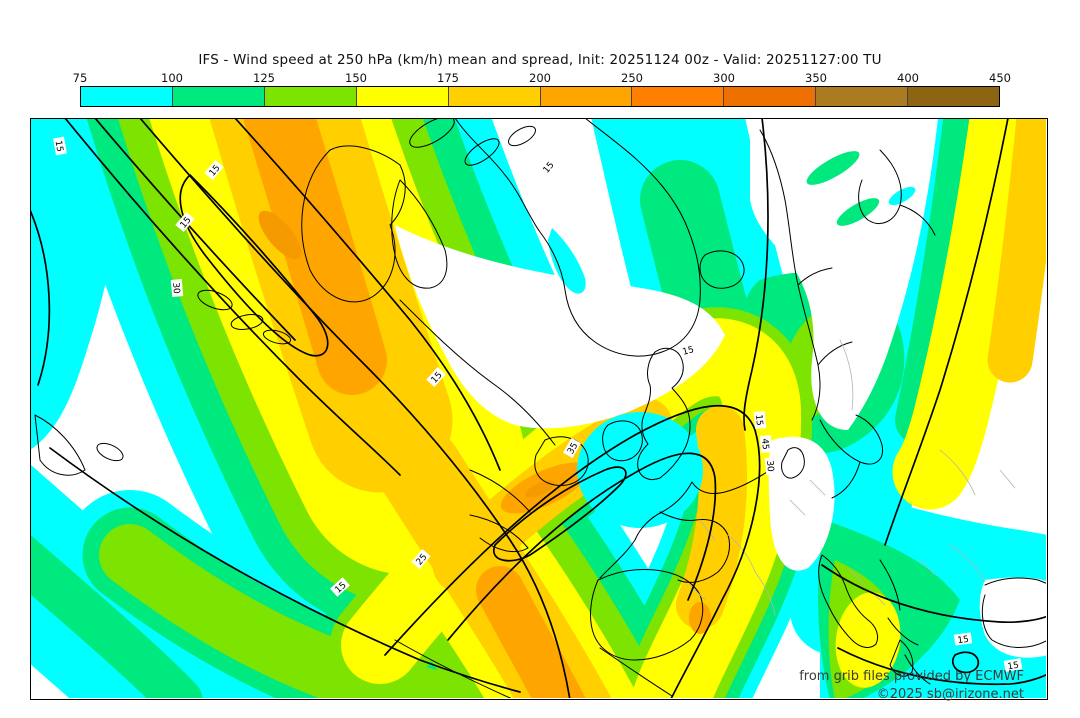  What do you see at coordinates (356, 78) in the screenshot?
I see `colorbar-tick-150: 150` at bounding box center [356, 78].